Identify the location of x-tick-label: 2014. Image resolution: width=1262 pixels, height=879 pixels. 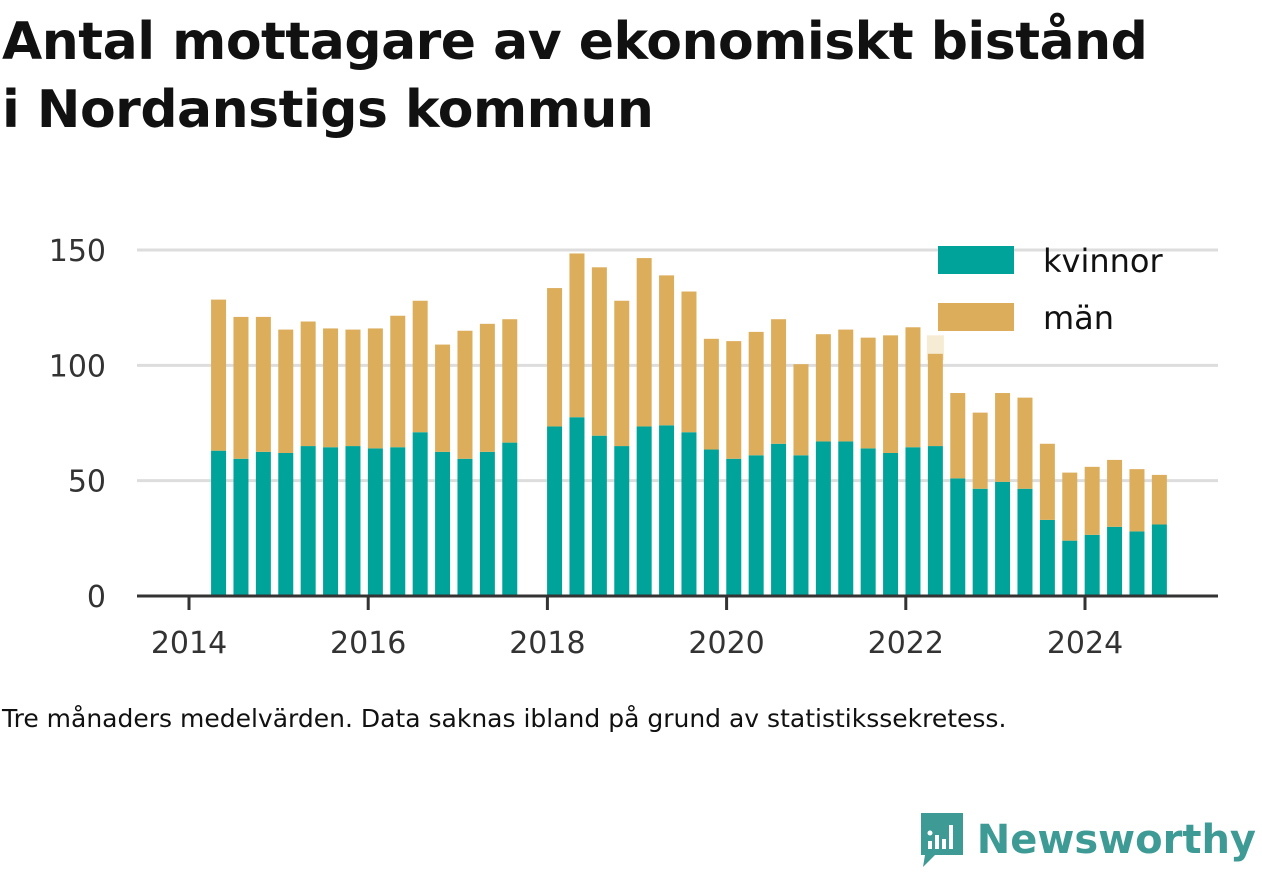
(189, 643).